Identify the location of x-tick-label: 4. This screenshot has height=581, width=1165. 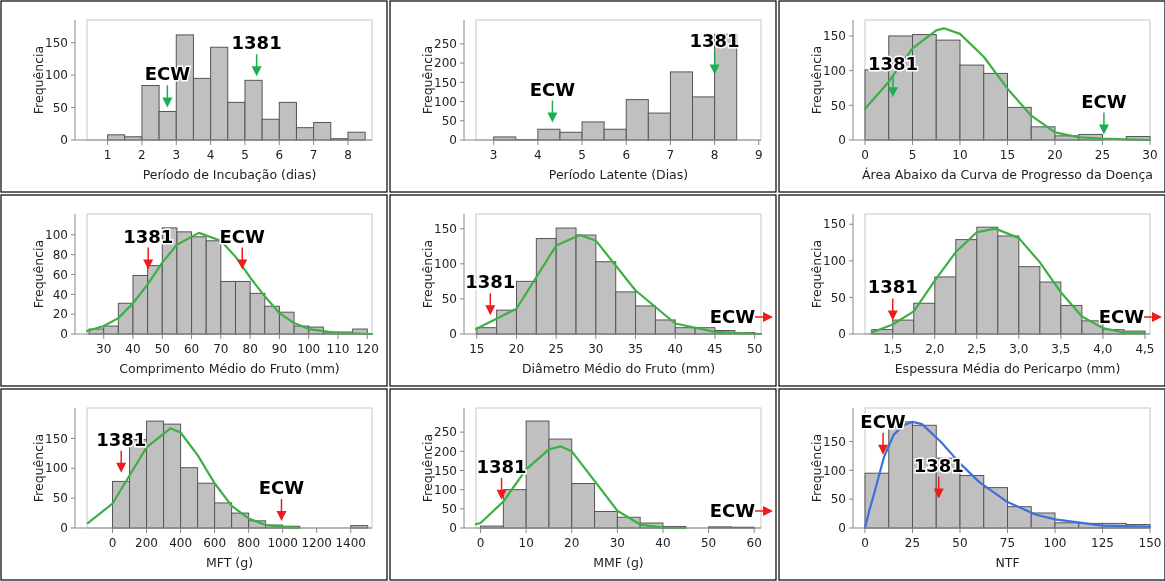
(538, 155).